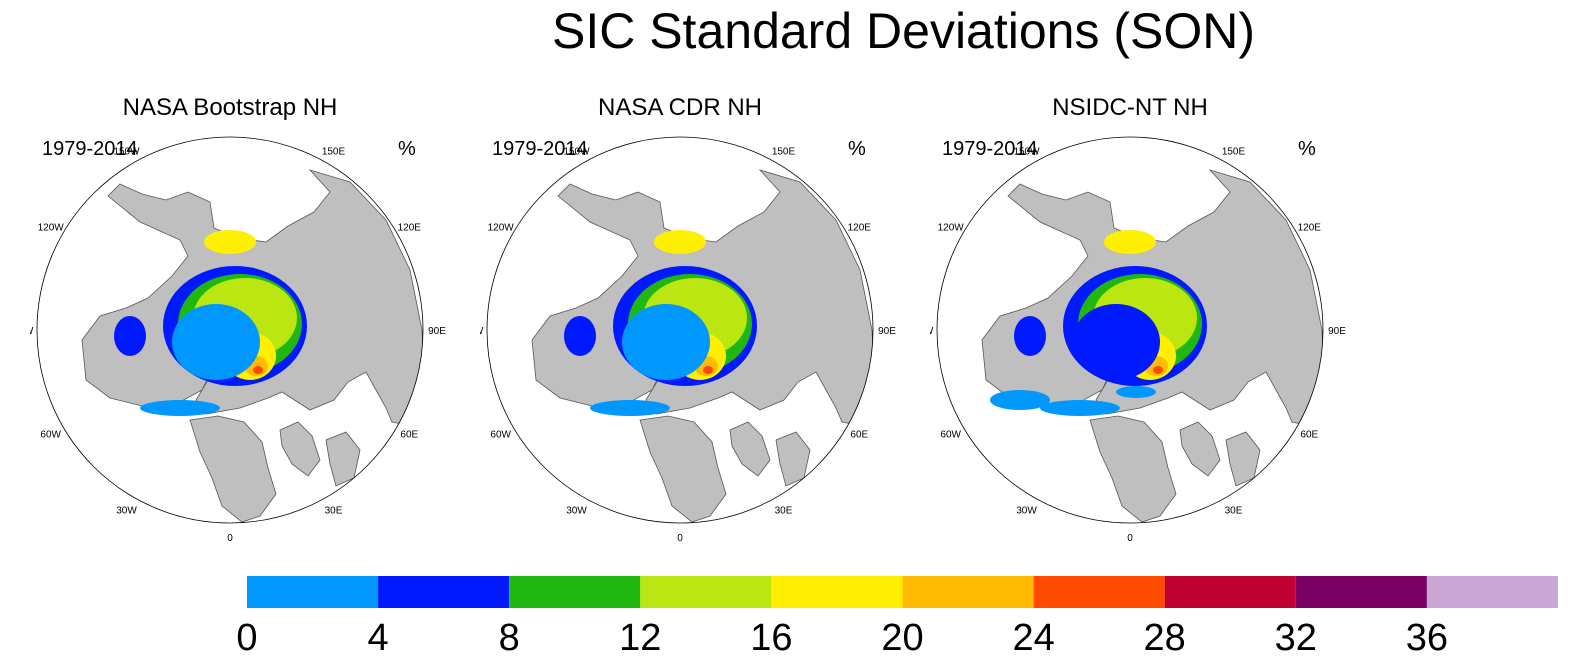 The image size is (1577, 661). What do you see at coordinates (640, 638) in the screenshot?
I see `colorbar-tick-label: 12` at bounding box center [640, 638].